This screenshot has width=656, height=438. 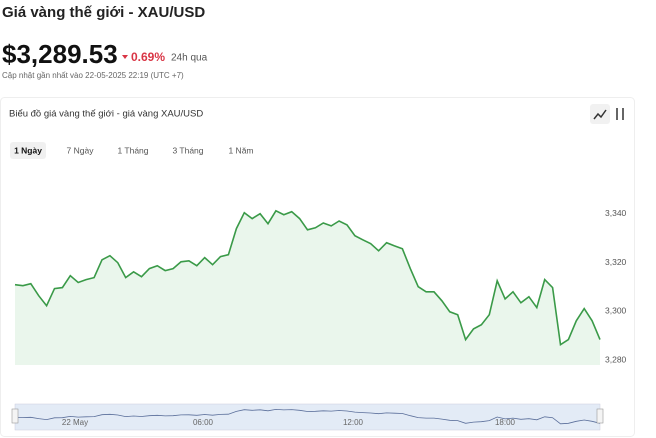 I want to click on down-arrow, so click(x=125, y=57).